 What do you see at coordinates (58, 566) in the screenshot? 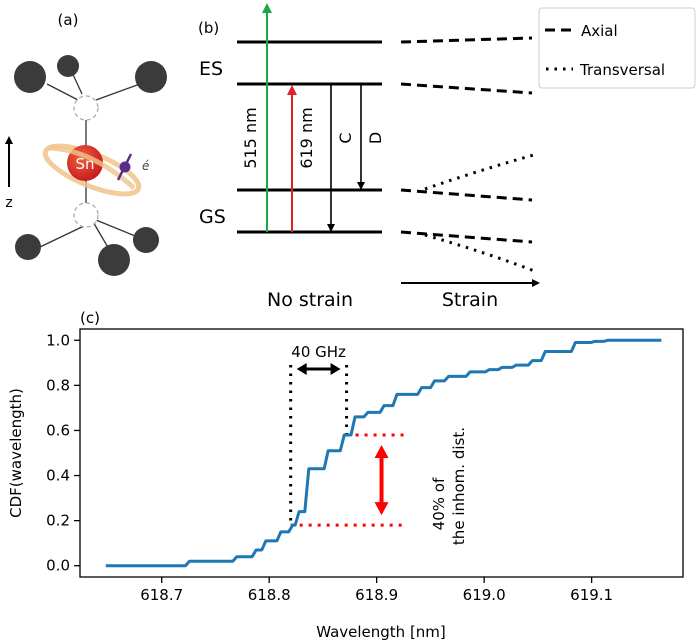
I see `y-tick-label: 0.0` at bounding box center [58, 566].